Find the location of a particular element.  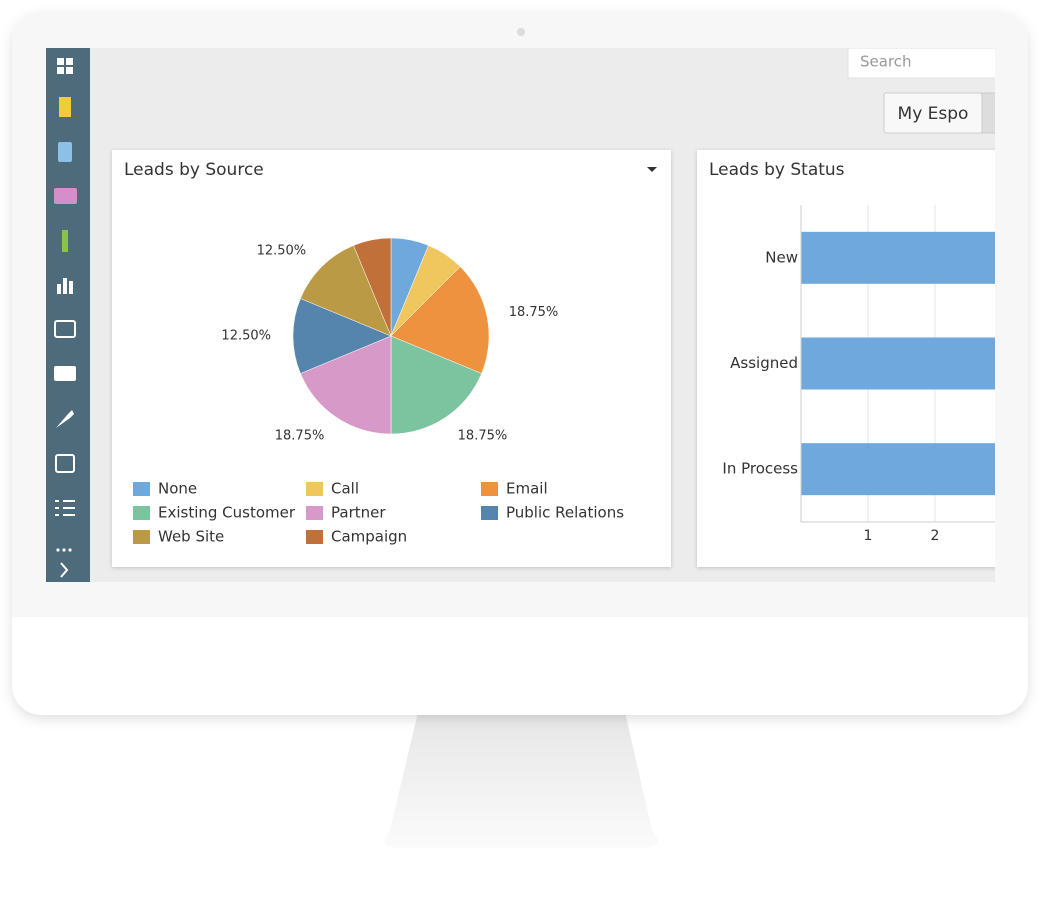

legend-label: None is located at coordinates (177, 489).